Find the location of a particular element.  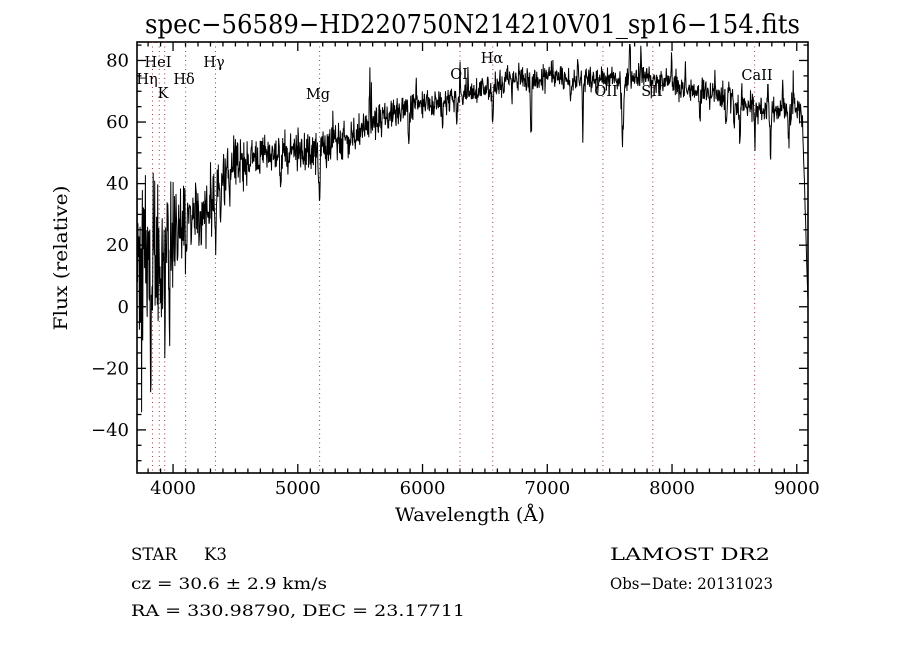

spectral-line-label: Mg is located at coordinates (318, 95).